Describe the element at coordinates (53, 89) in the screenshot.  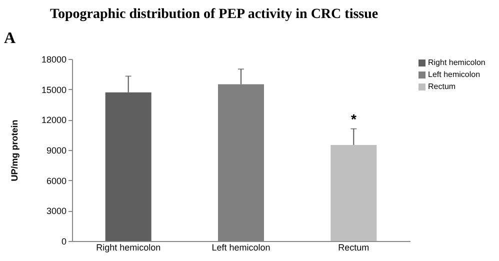
I see `y-tick-label: 15000` at that location.